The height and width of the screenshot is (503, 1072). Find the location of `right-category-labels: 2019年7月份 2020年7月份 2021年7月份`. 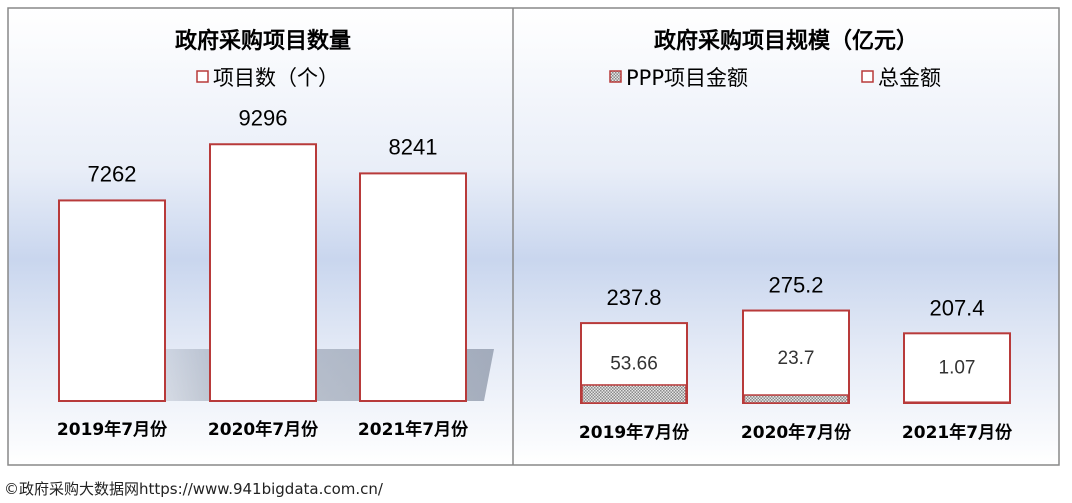

right-category-labels: 2019年7月份 2020年7月份 2021年7月份 is located at coordinates (796, 432).